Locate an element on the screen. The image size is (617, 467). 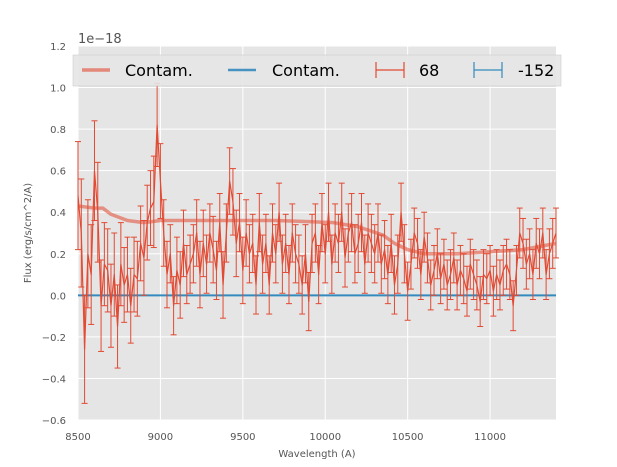
legend-label: -152 is located at coordinates (536, 70).